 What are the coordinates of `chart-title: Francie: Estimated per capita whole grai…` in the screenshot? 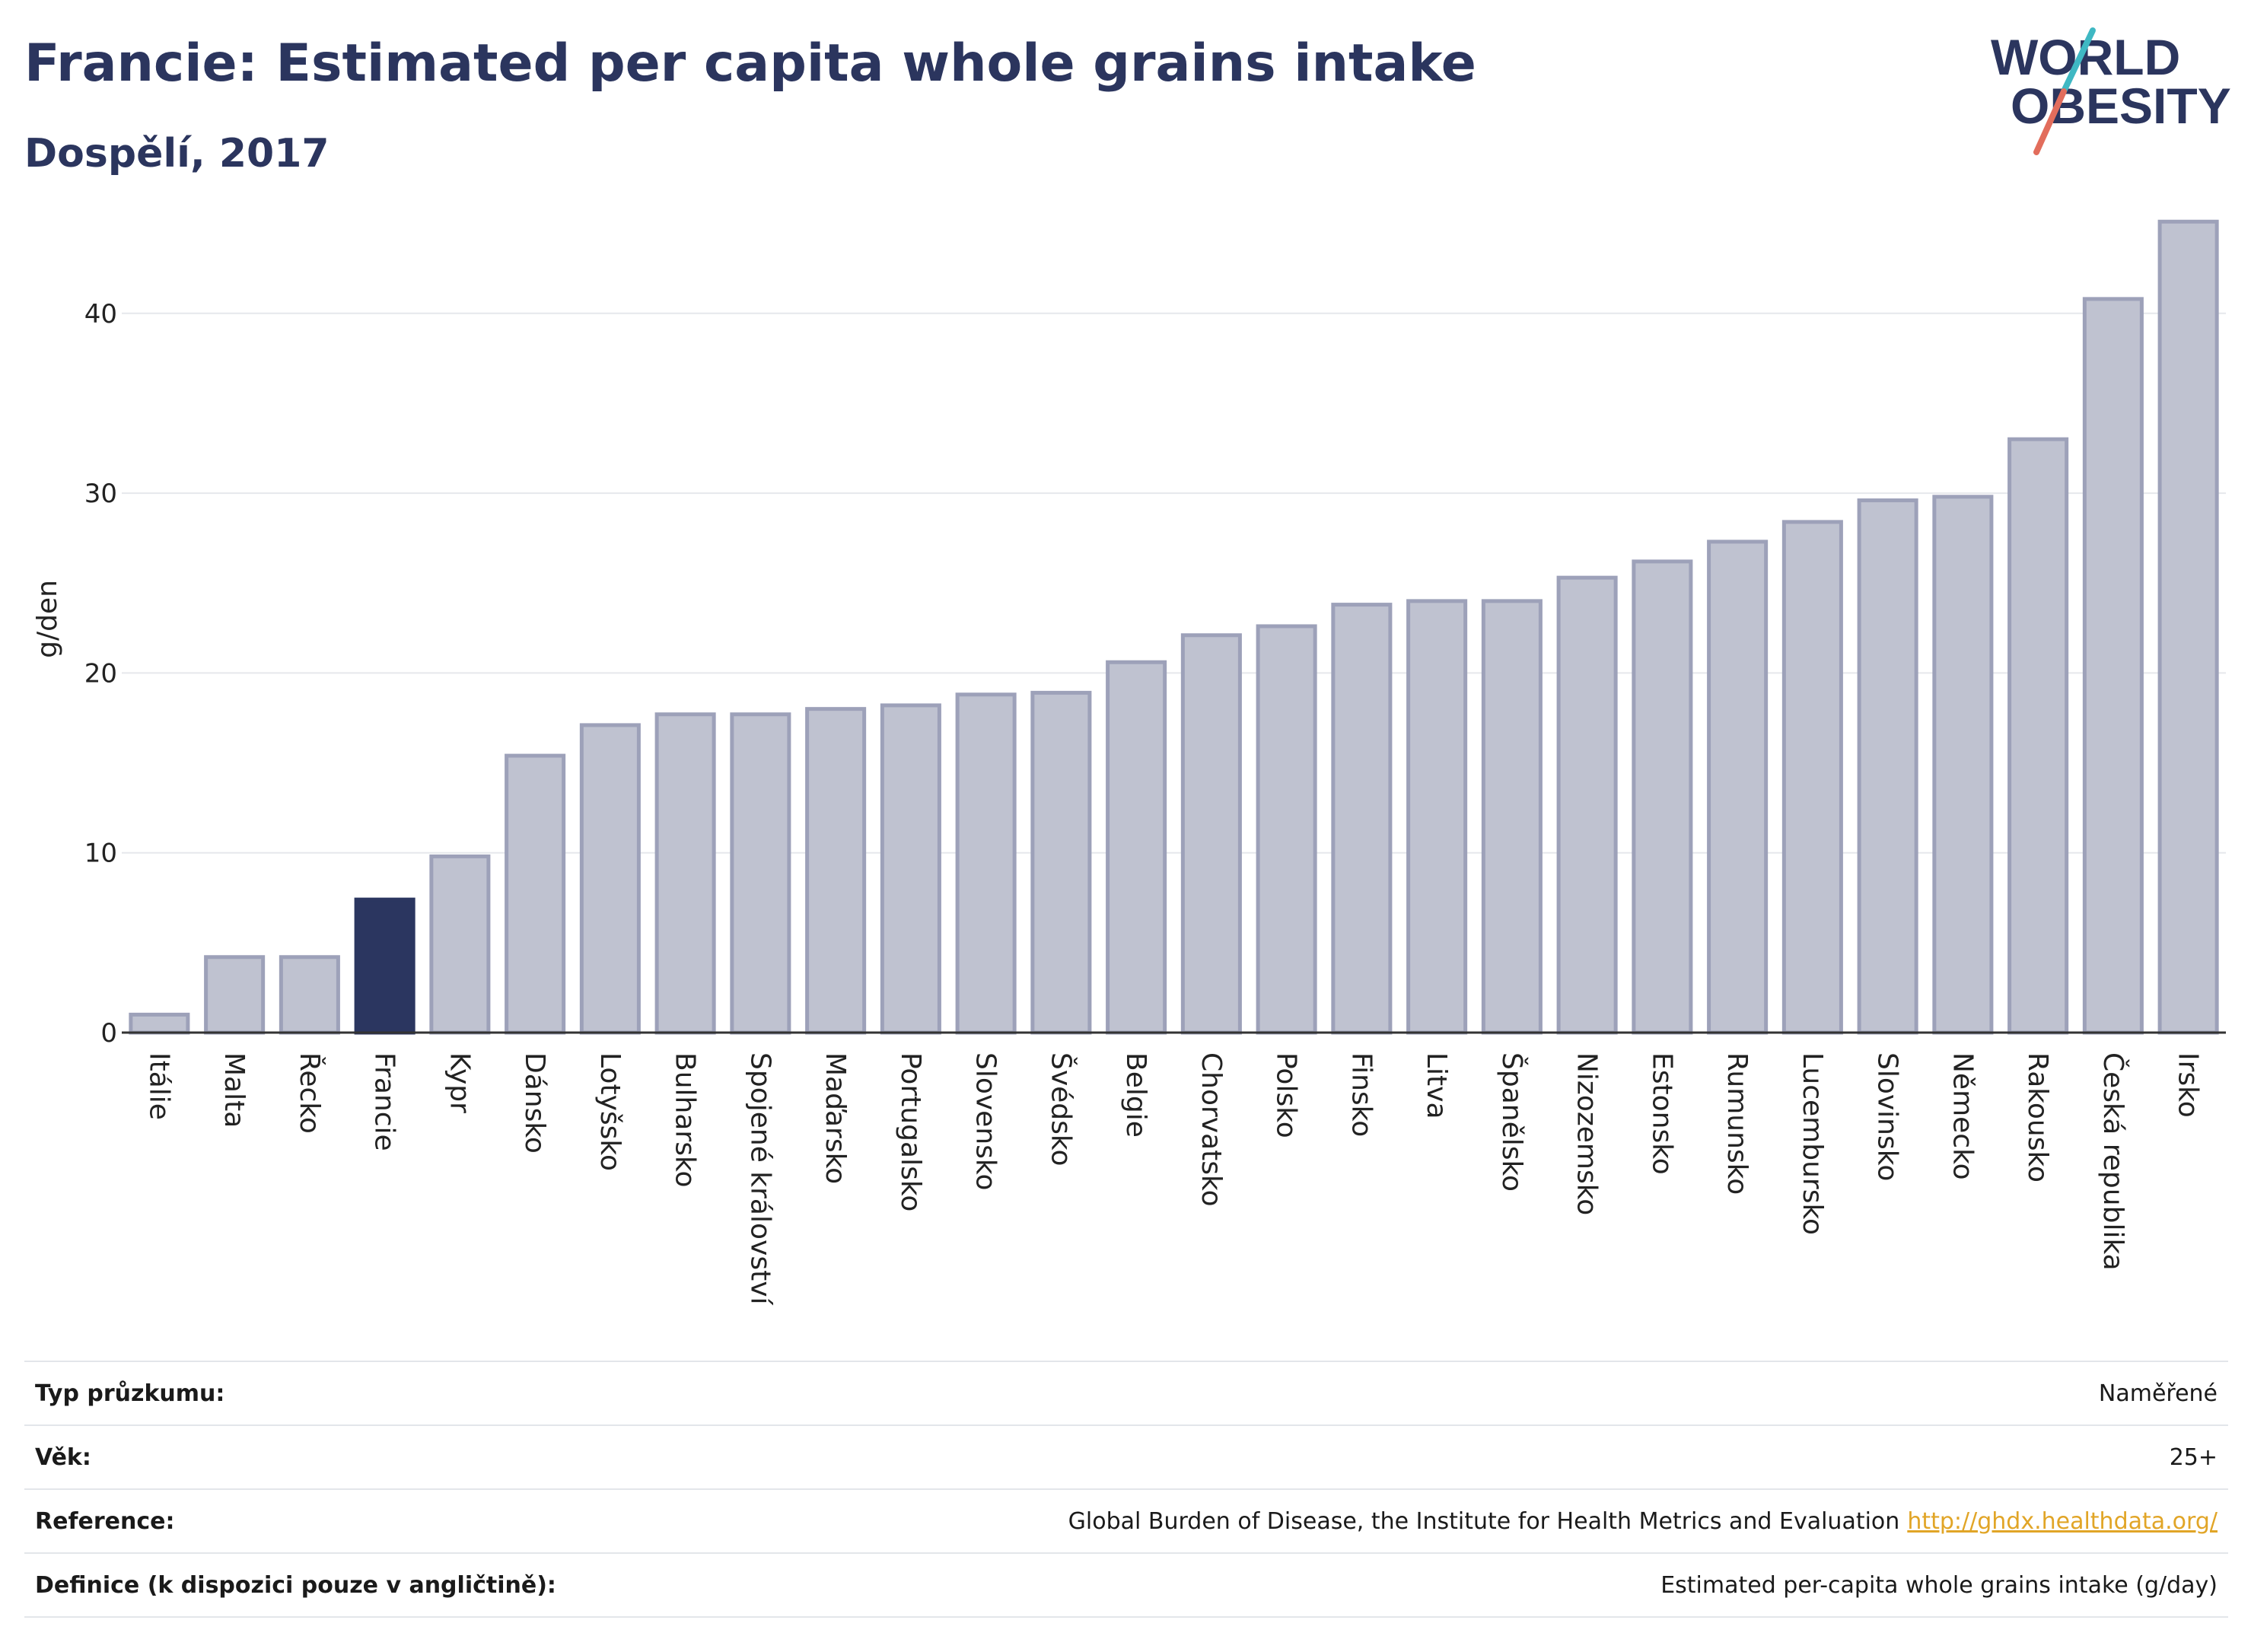 It's located at (750, 63).